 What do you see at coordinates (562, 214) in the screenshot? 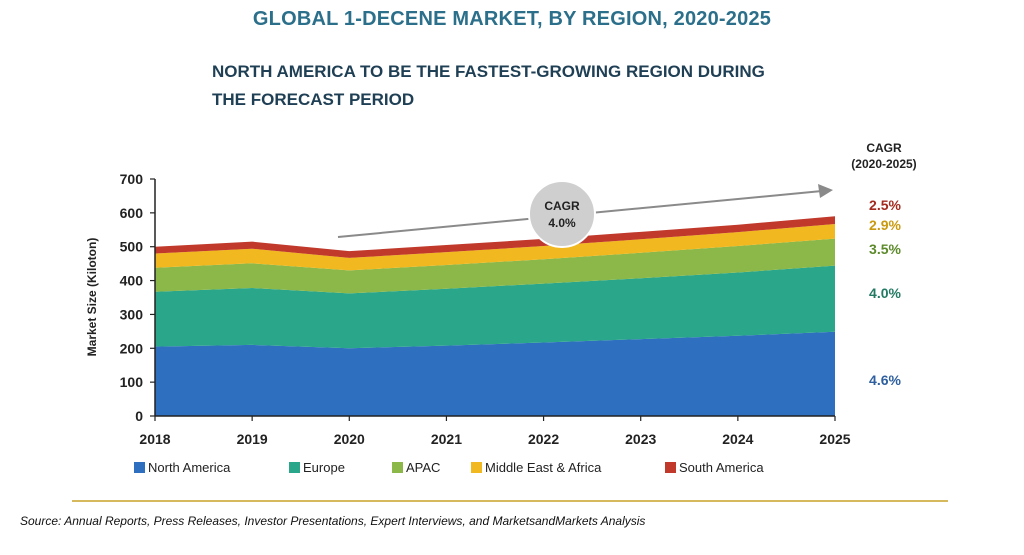
I see `cagr-bubble` at bounding box center [562, 214].